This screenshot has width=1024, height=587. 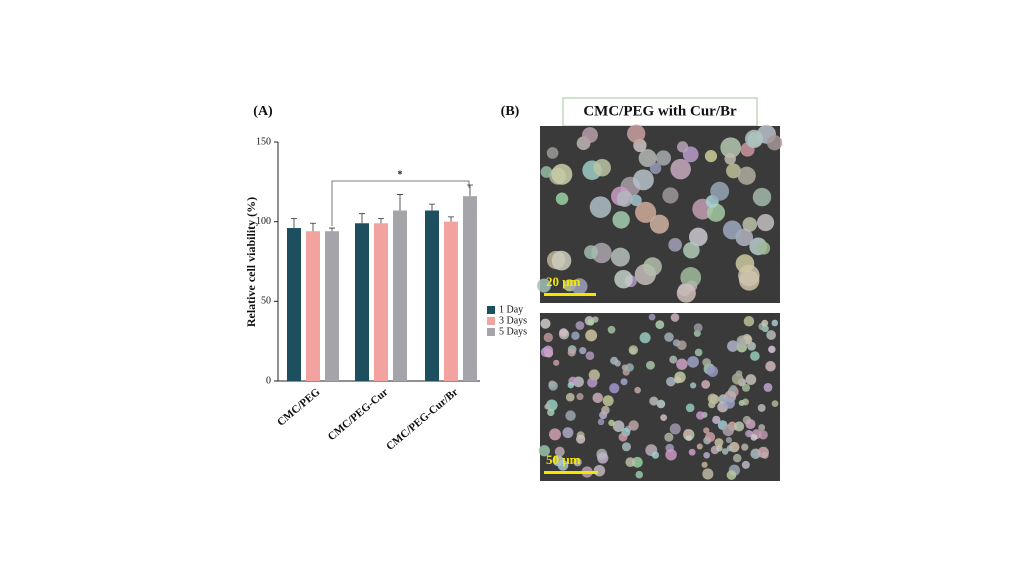 What do you see at coordinates (513, 320) in the screenshot?
I see `legend-label: 3 Days` at bounding box center [513, 320].